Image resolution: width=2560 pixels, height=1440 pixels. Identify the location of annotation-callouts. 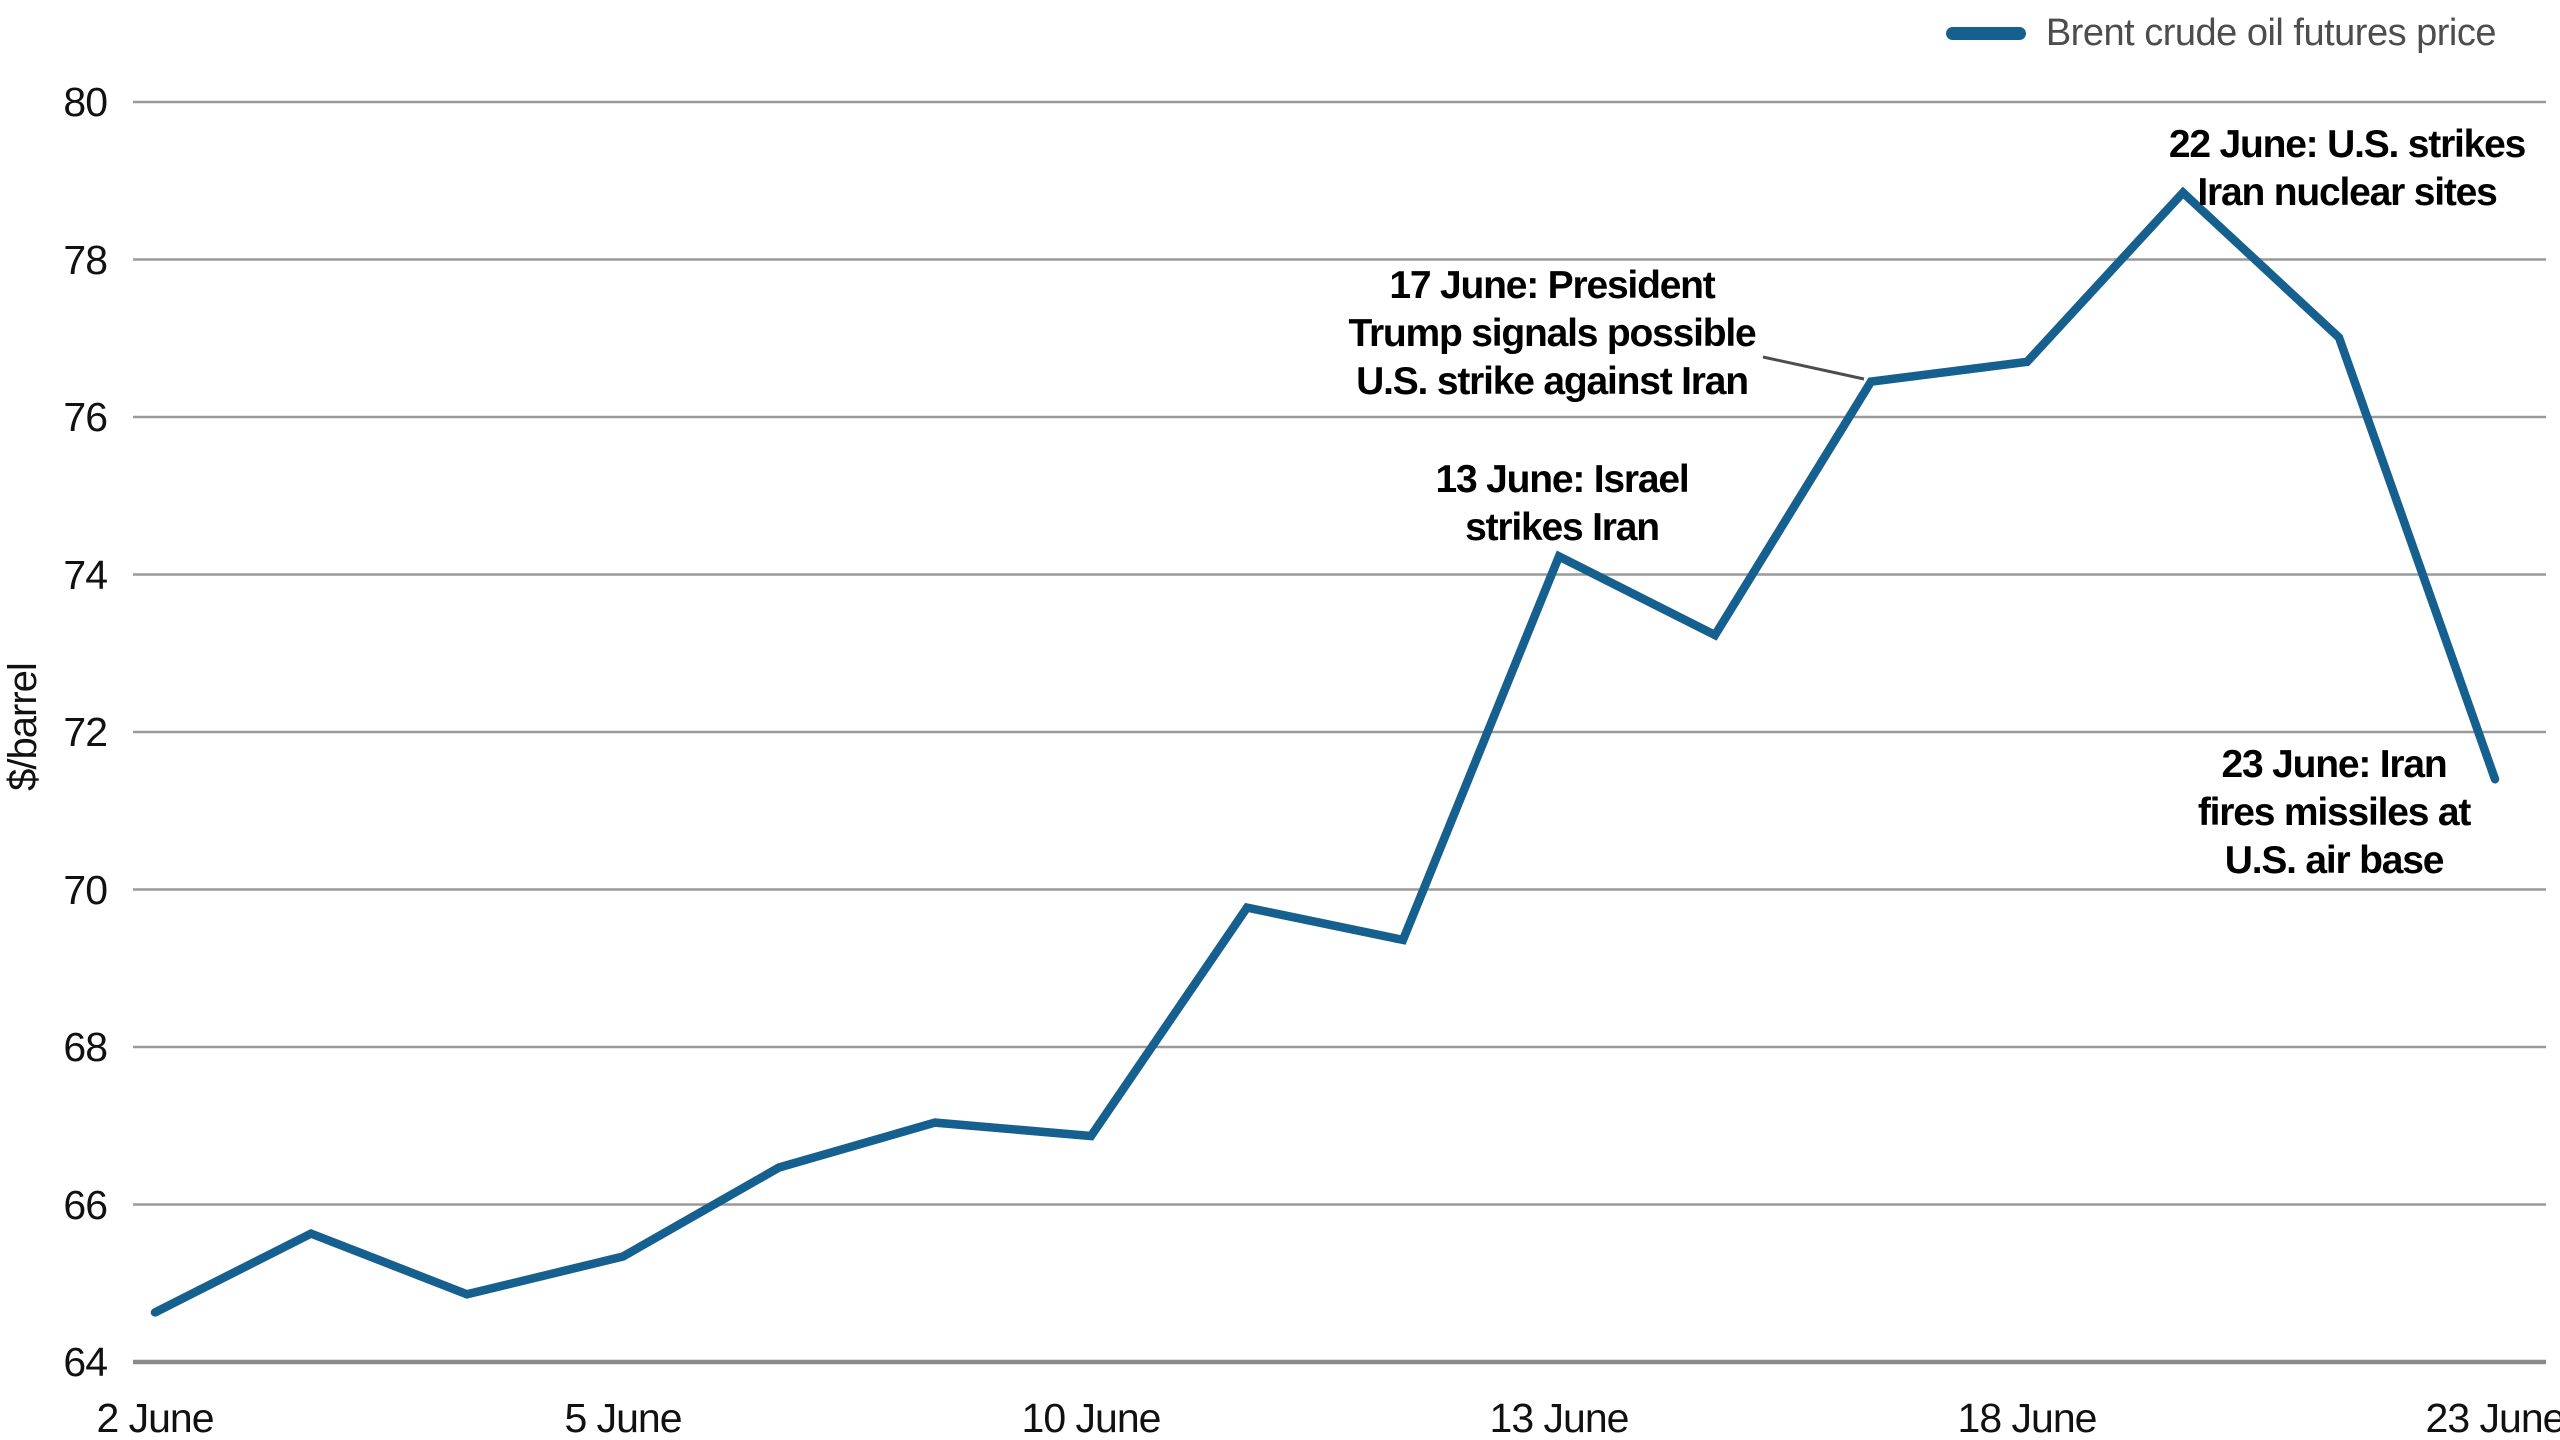
(1813, 368).